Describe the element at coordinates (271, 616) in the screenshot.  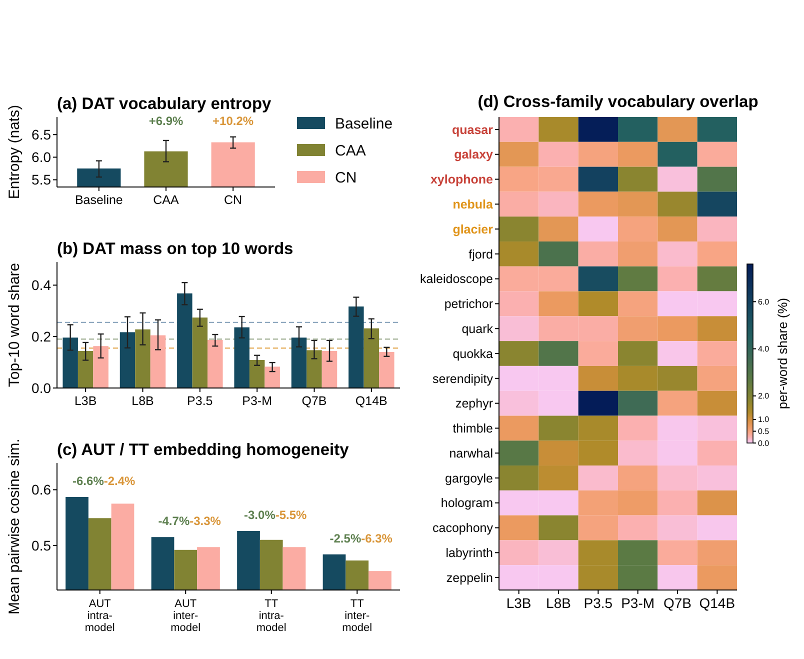
I see `x-tick-label: TT intra- model` at that location.